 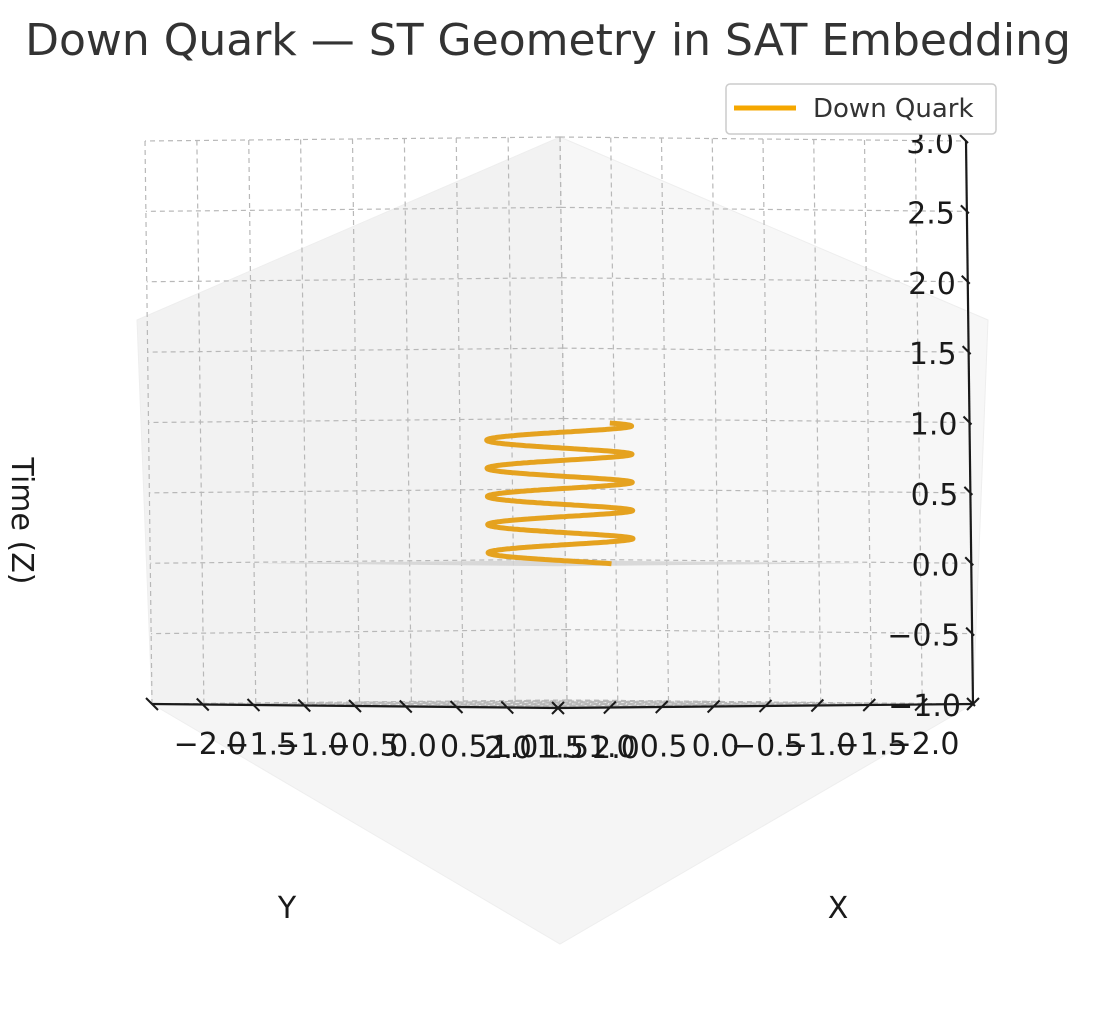 I want to click on x-tick-label-3: −0.5, so click(x=362, y=746).